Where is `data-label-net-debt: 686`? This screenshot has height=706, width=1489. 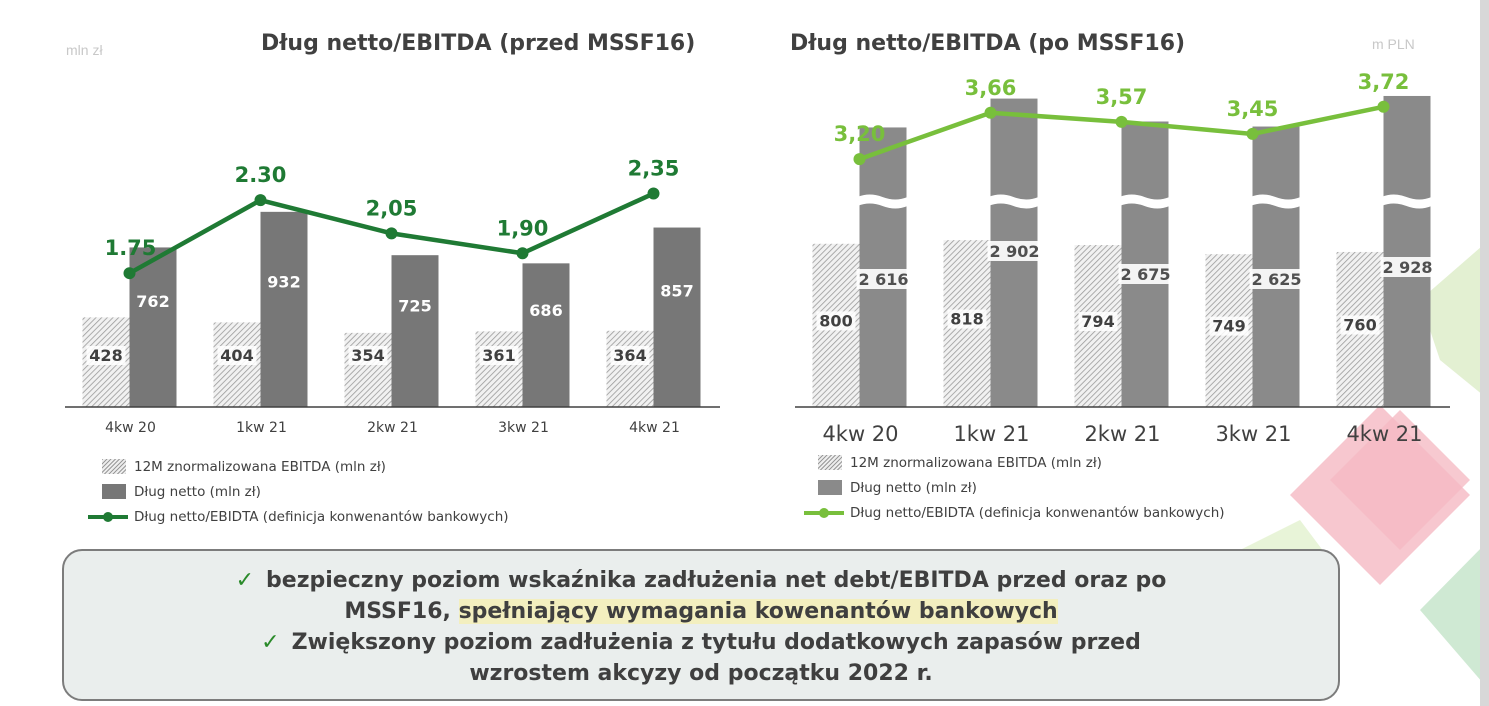
data-label-net-debt: 686 is located at coordinates (545, 310).